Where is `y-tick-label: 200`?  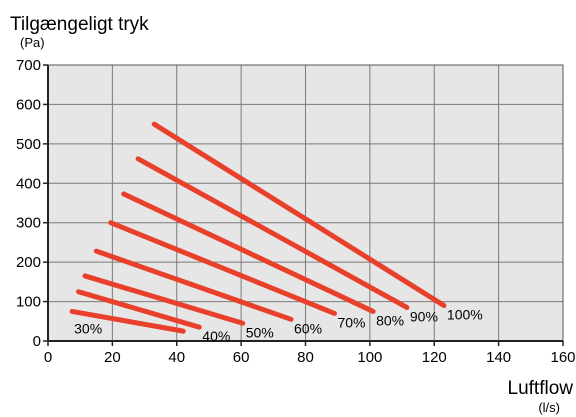 y-tick-label: 200 is located at coordinates (28, 262).